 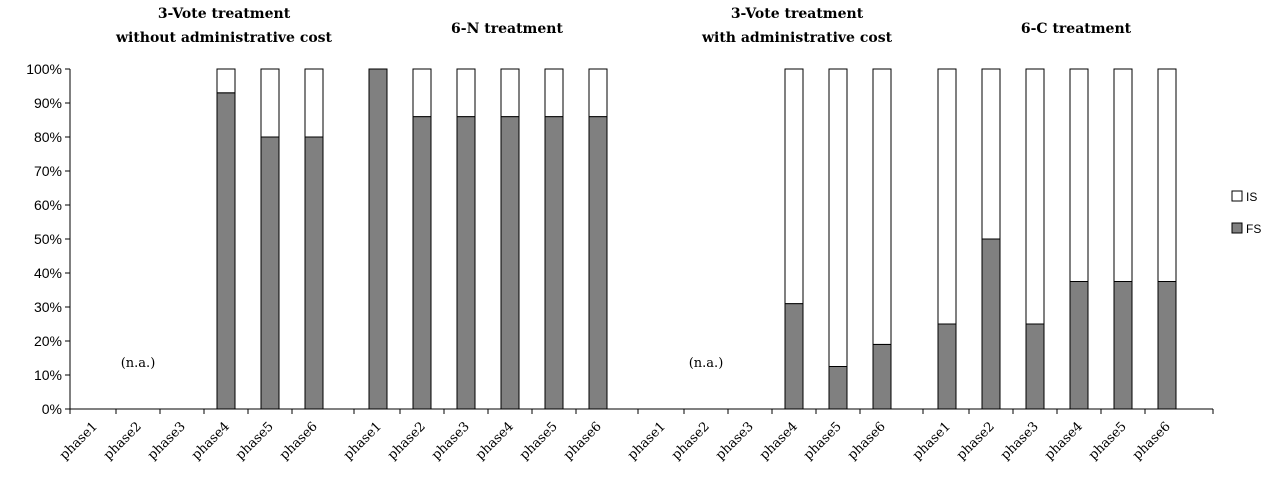 I want to click on legend-label: IS, so click(x=1251, y=197).